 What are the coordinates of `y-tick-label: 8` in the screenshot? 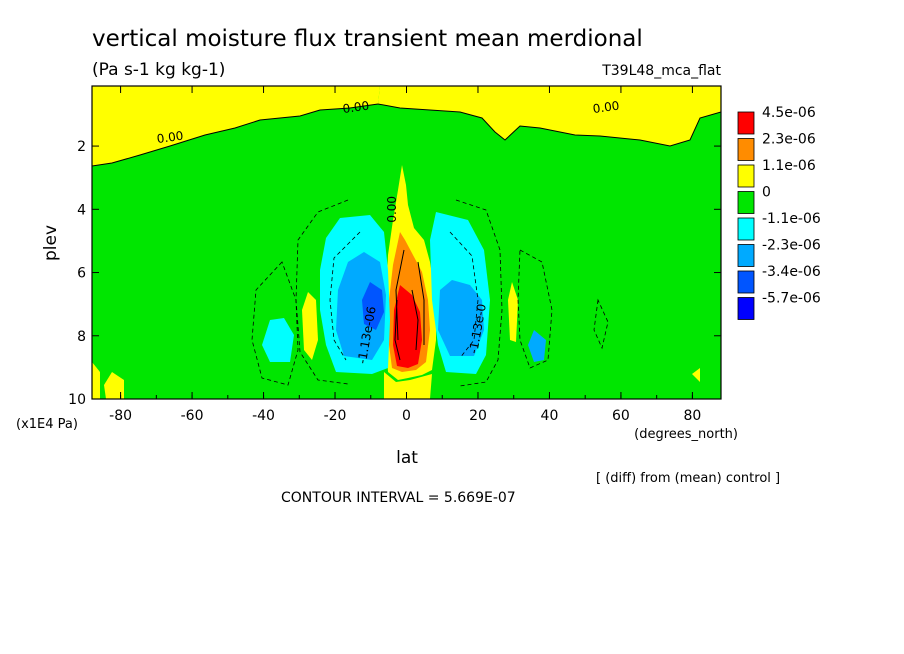 It's located at (81, 337).